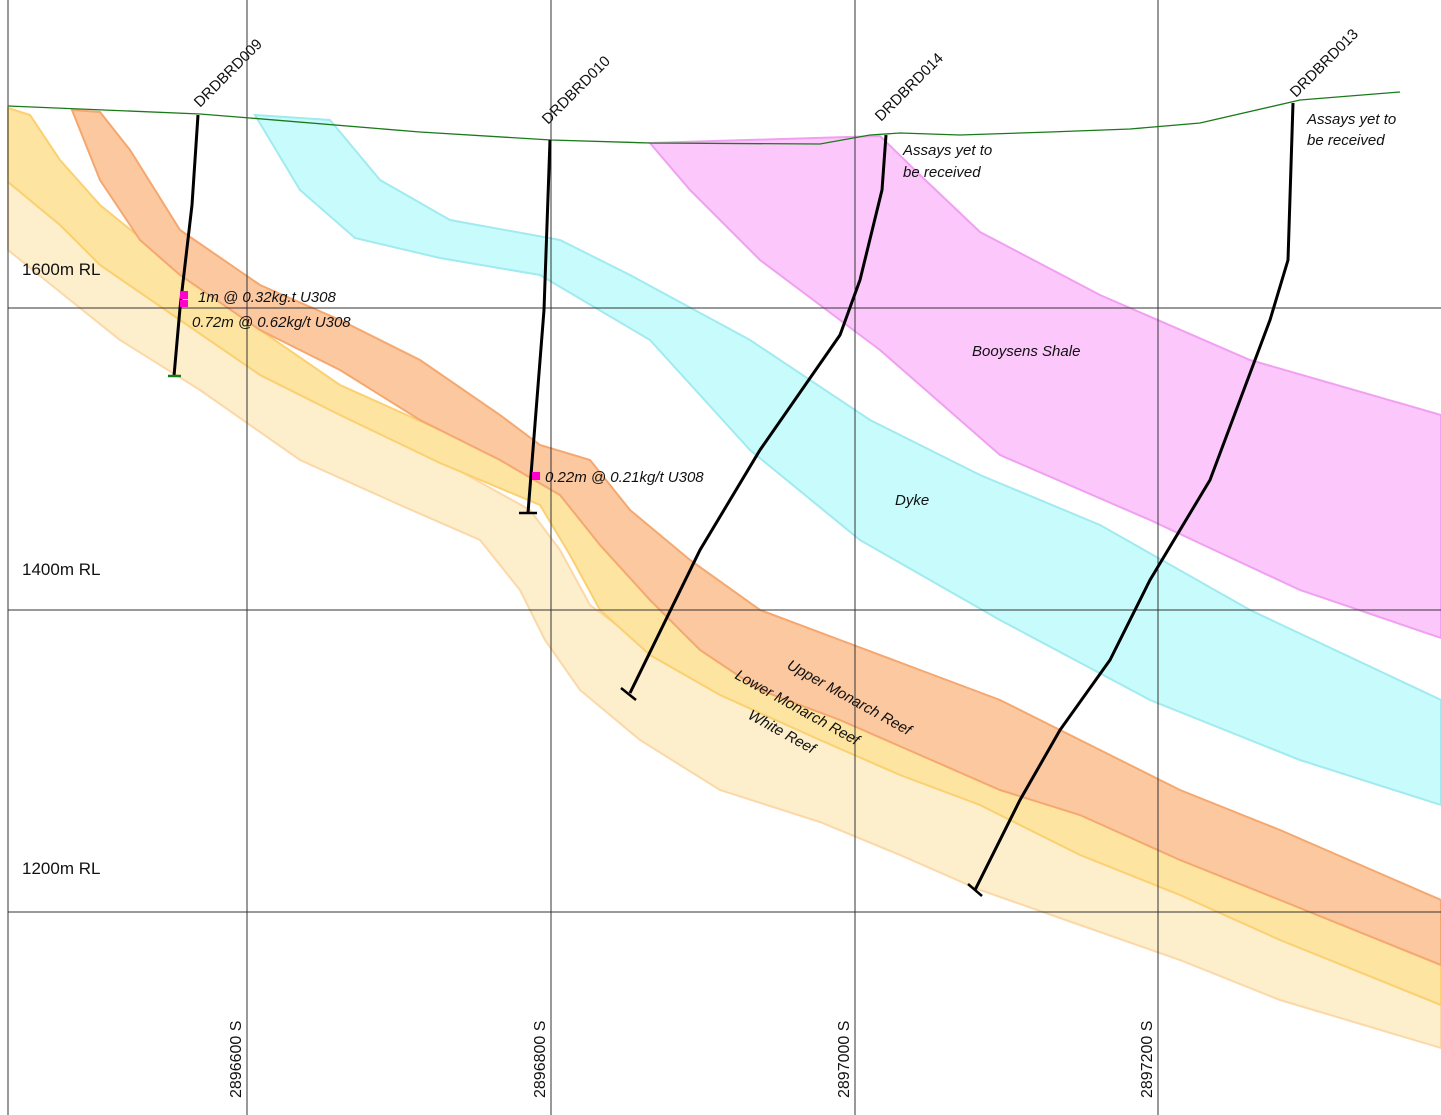 This screenshot has width=1441, height=1115. Describe the element at coordinates (540, 1059) in the screenshot. I see `northing-label-2896800: 2896800 S` at that location.